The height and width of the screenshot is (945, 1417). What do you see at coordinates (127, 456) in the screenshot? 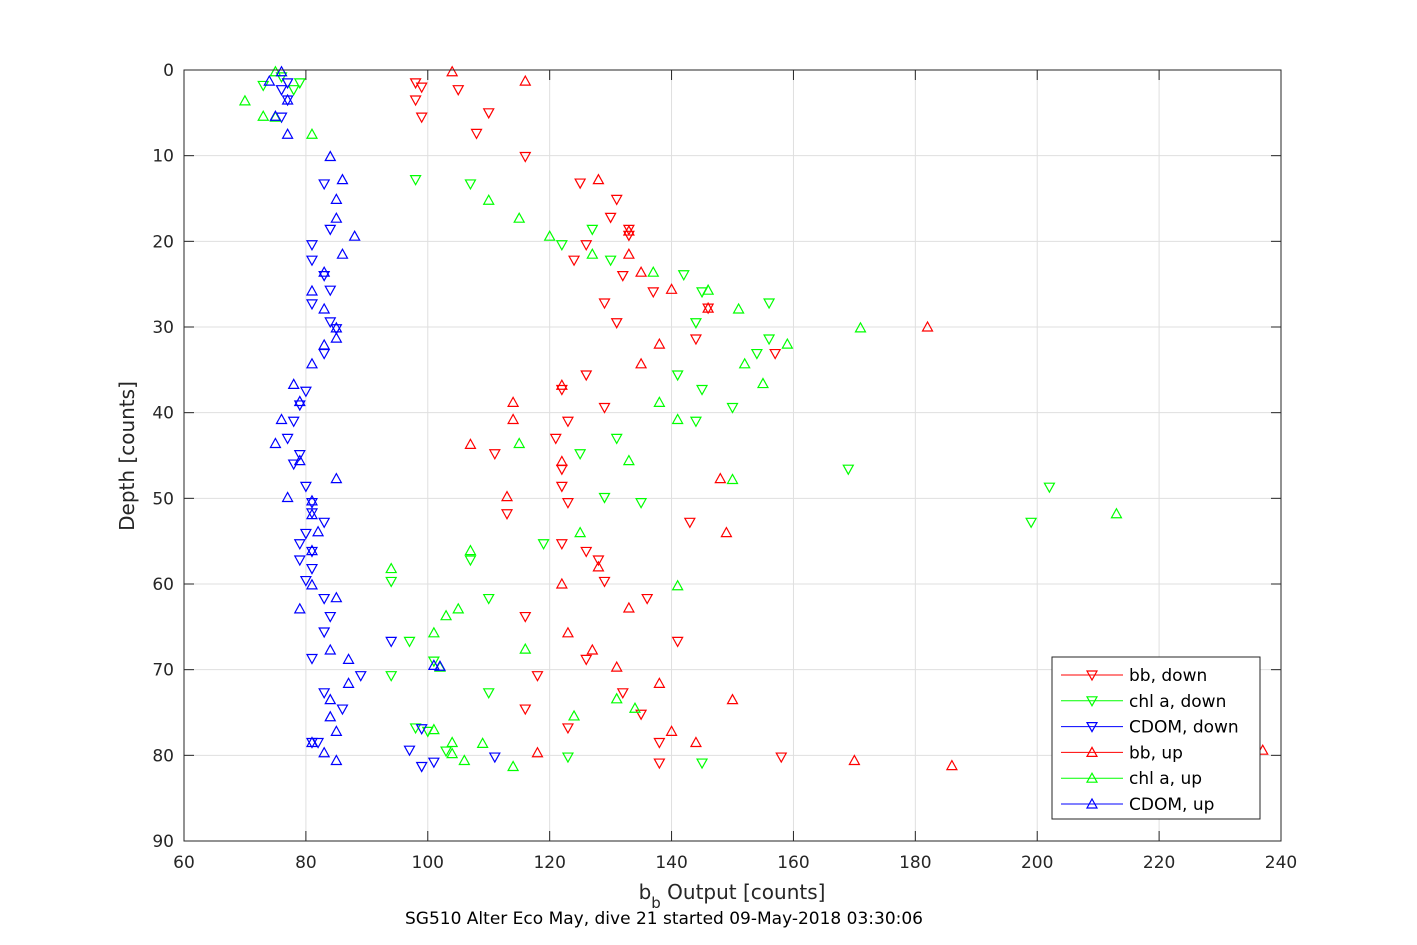
I see `y-axis-label: Depth [counts]` at bounding box center [127, 456].